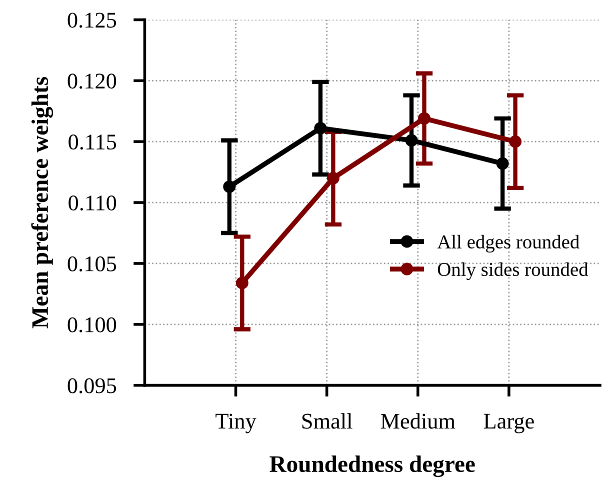 The image size is (603, 494). I want to click on x-tick-label: Tiny, so click(236, 424).